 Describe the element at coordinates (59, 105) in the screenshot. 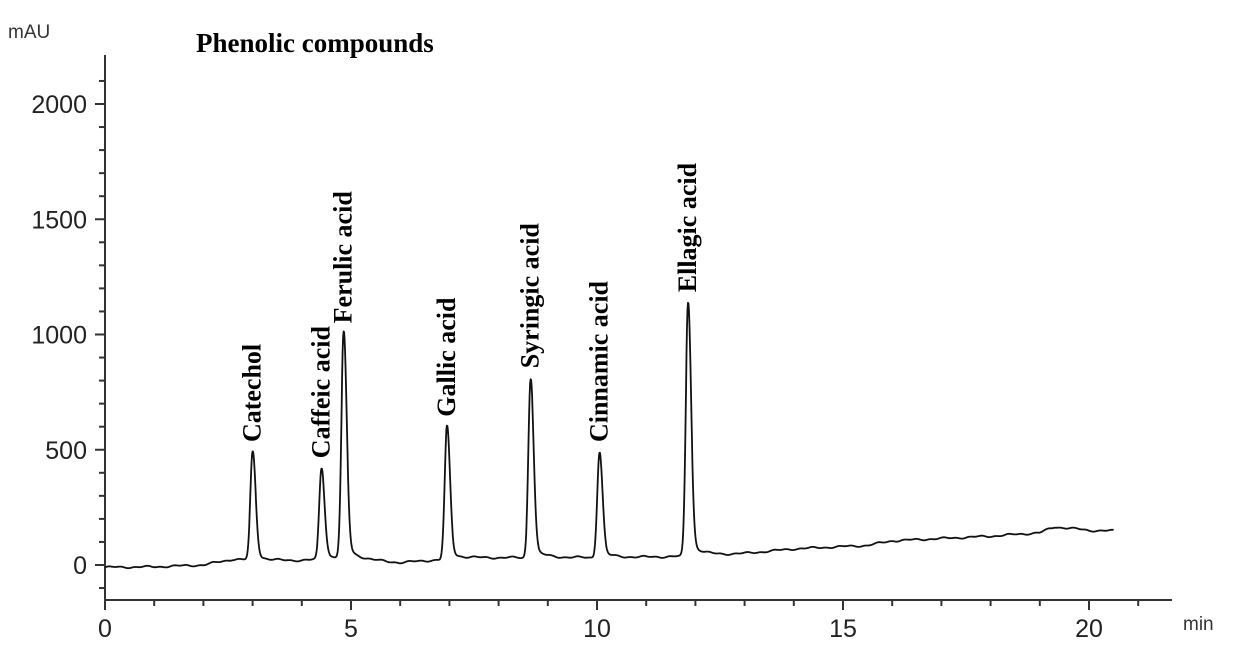

I see `y-tick-label: 2000` at that location.